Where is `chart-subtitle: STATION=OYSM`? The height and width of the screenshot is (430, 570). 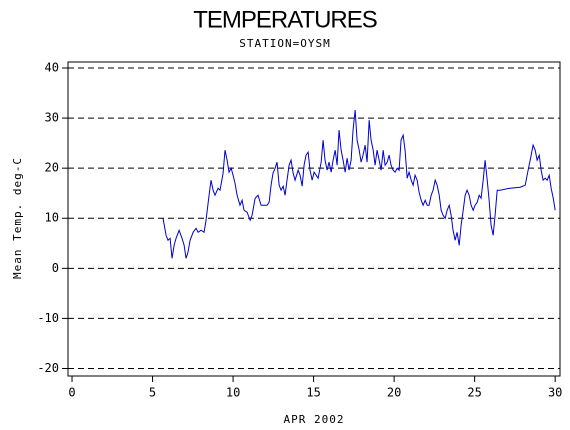 chart-subtitle: STATION=OYSM is located at coordinates (284, 43).